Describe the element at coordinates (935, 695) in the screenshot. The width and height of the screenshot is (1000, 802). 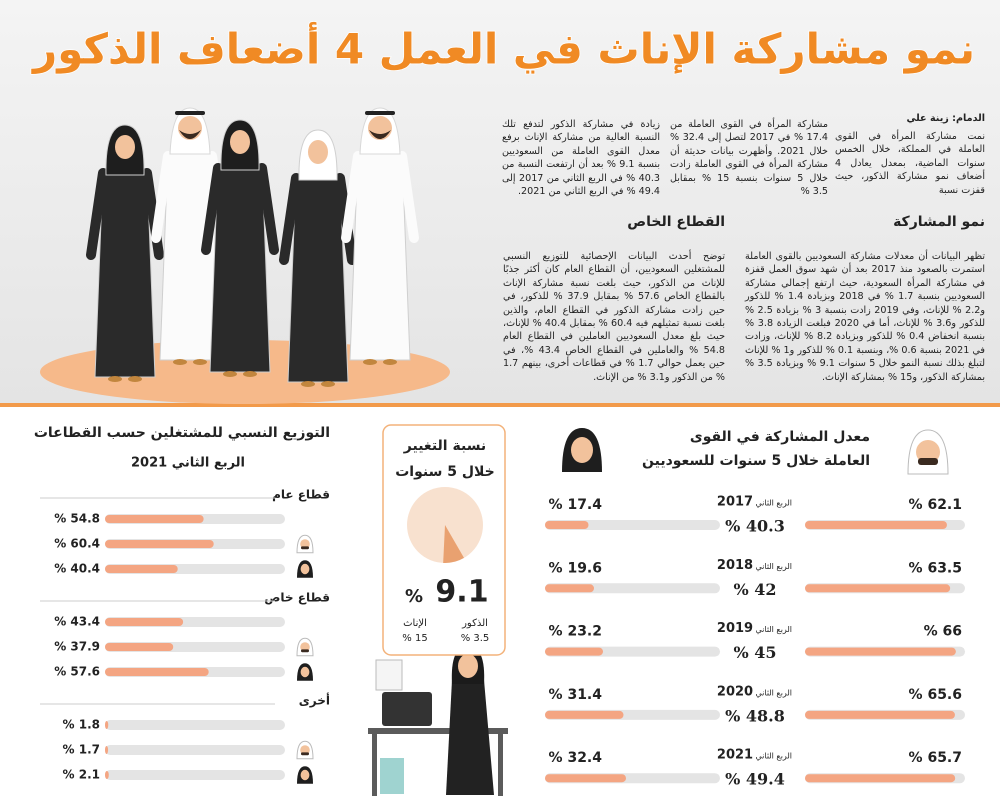
I see `male-label: 65.6 %` at that location.